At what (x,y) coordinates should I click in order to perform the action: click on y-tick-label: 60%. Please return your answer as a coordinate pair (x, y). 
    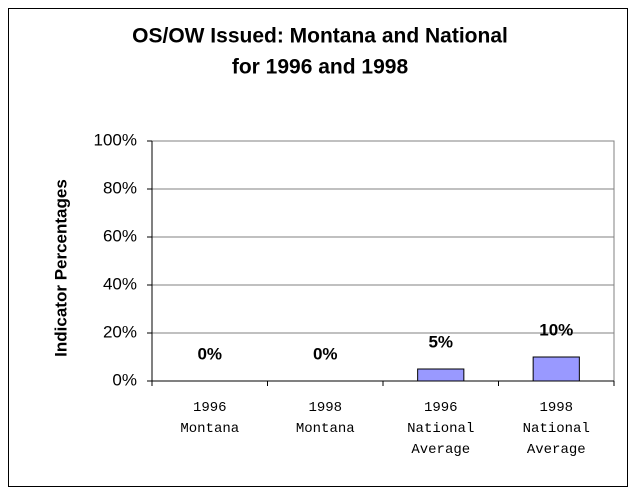
    Looking at the image, I should click on (120, 235).